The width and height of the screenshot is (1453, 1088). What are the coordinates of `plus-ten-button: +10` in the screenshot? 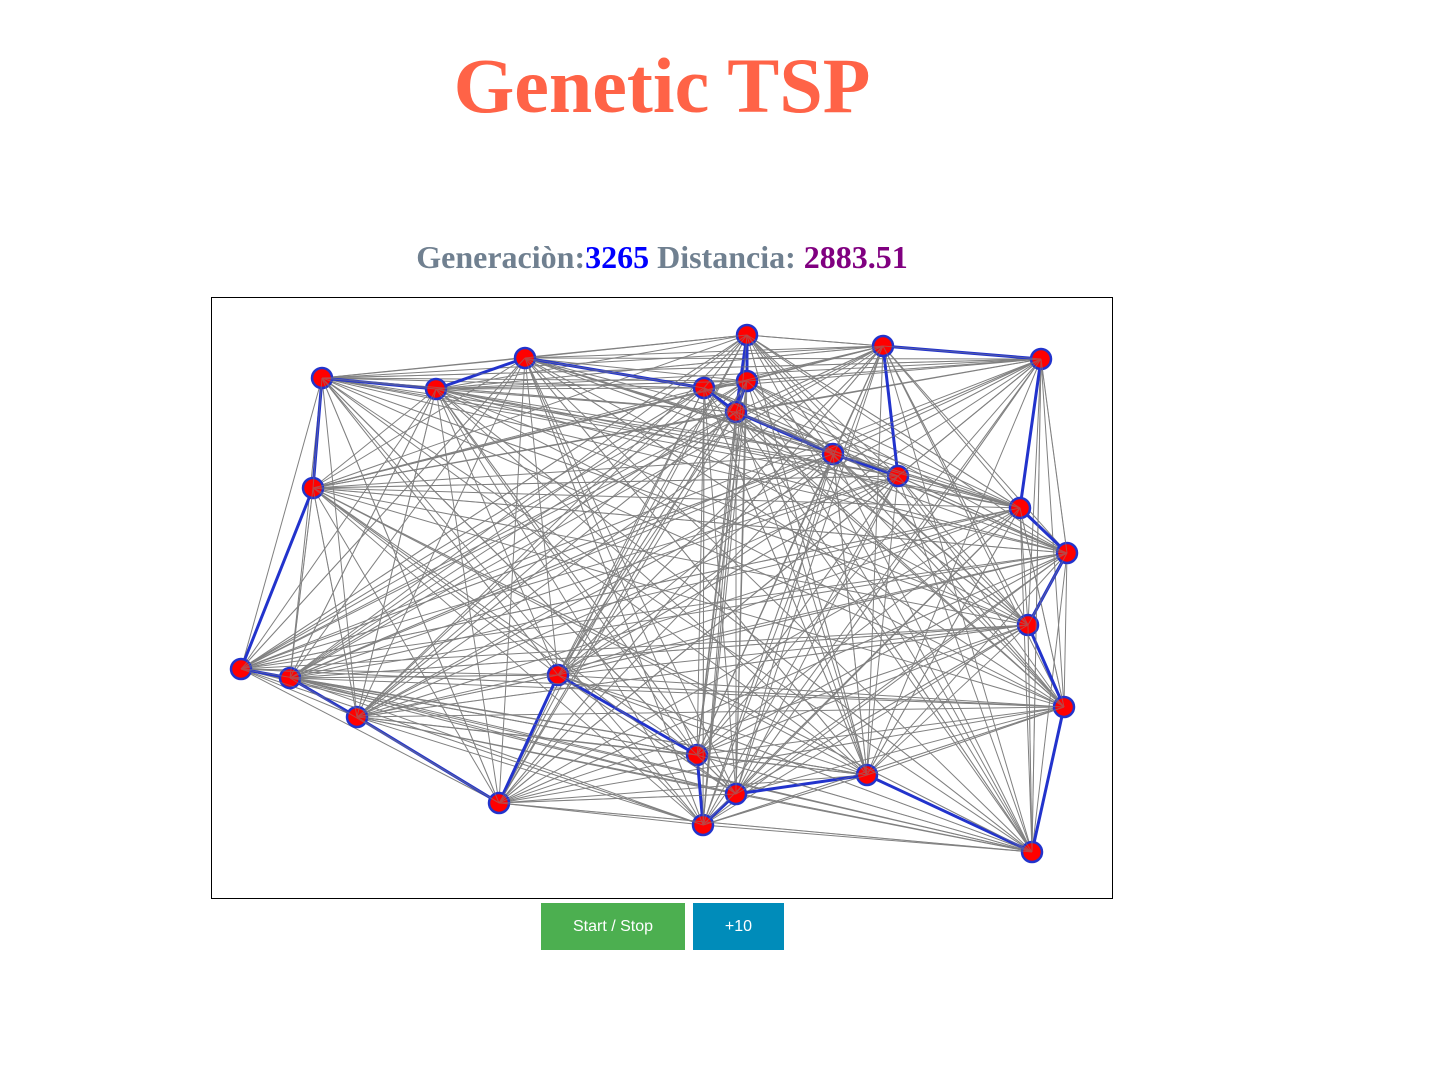 It's located at (738, 926).